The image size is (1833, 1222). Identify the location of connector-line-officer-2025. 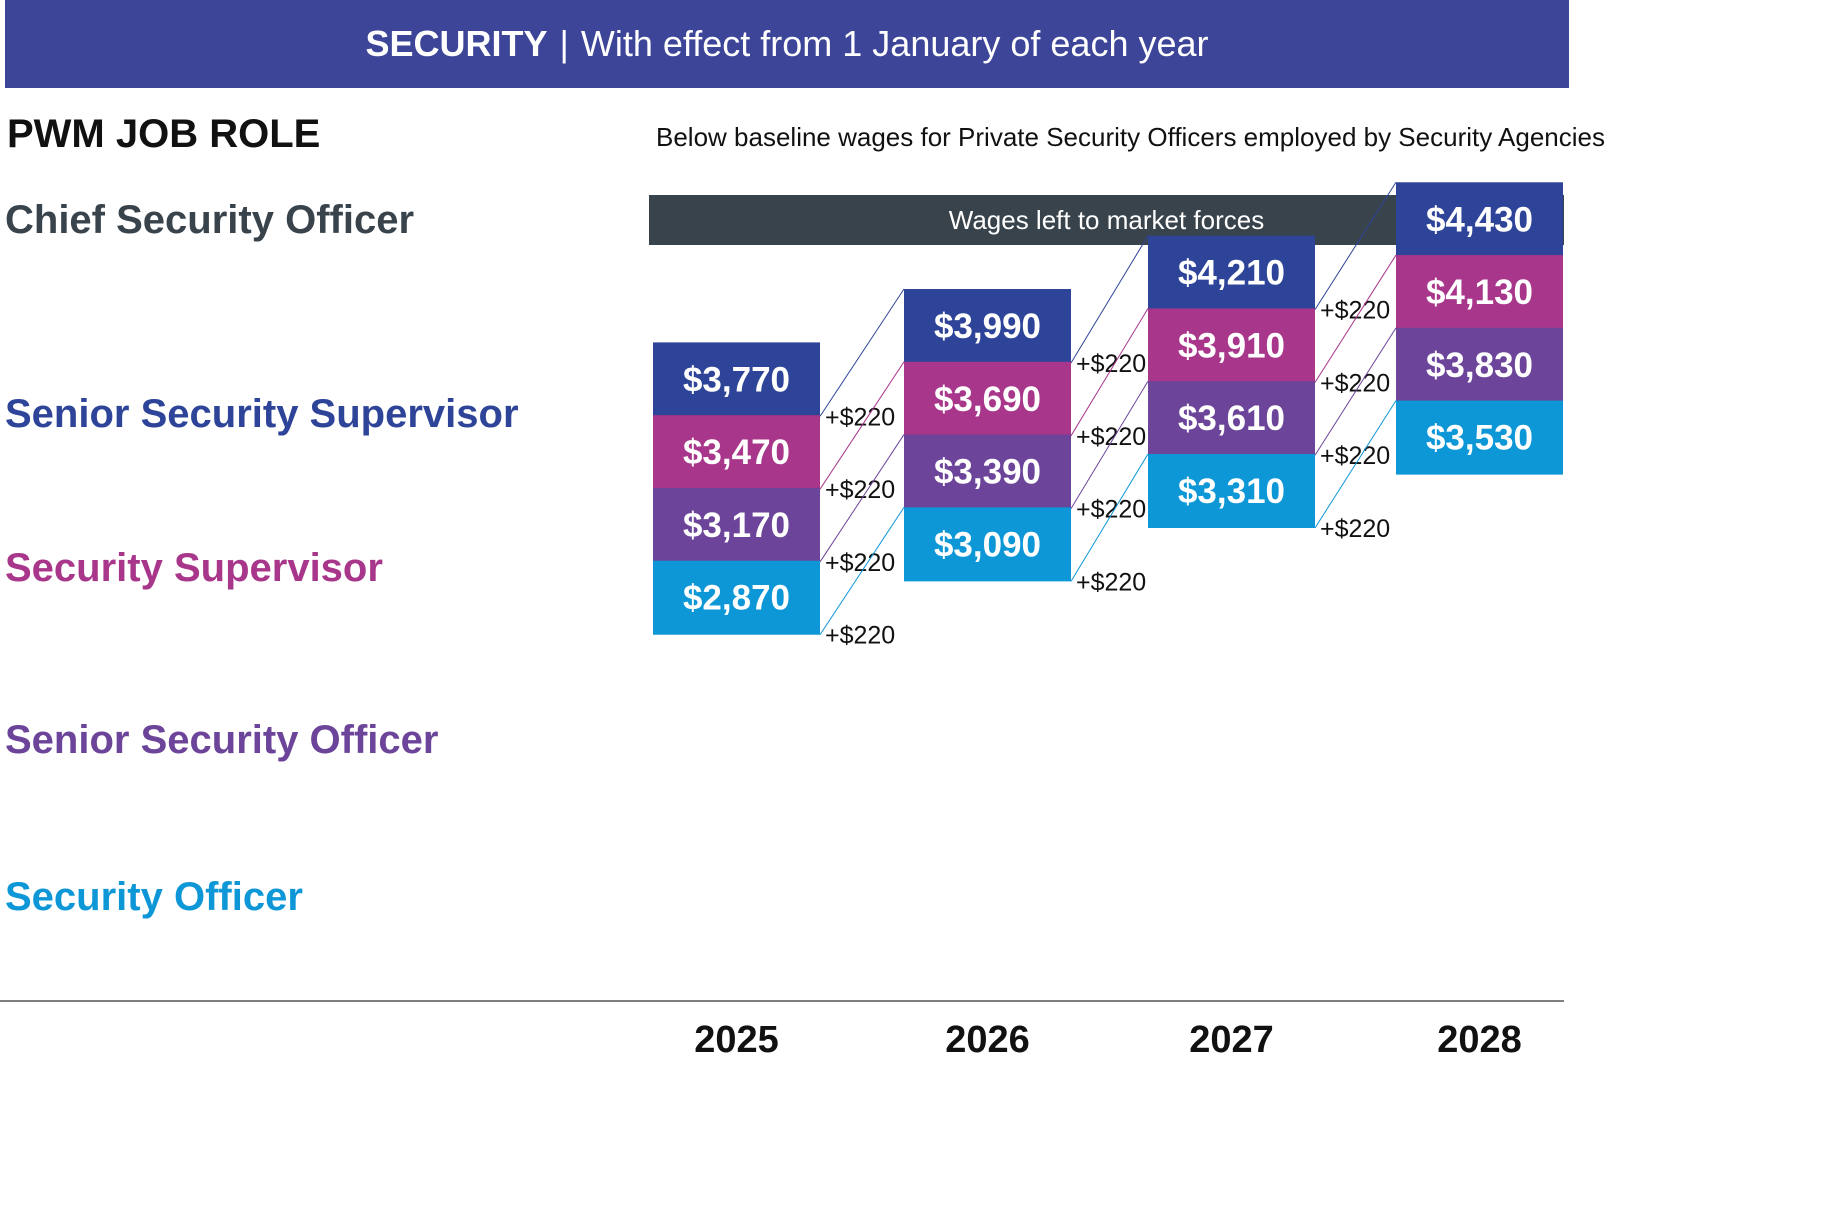
(862, 571).